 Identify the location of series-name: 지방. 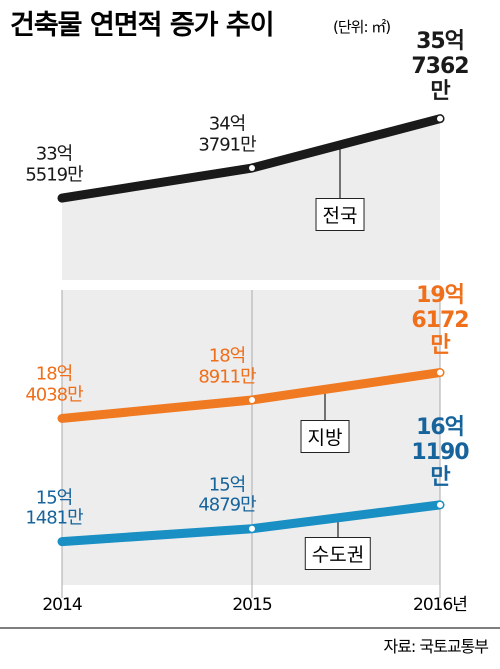
(325, 436).